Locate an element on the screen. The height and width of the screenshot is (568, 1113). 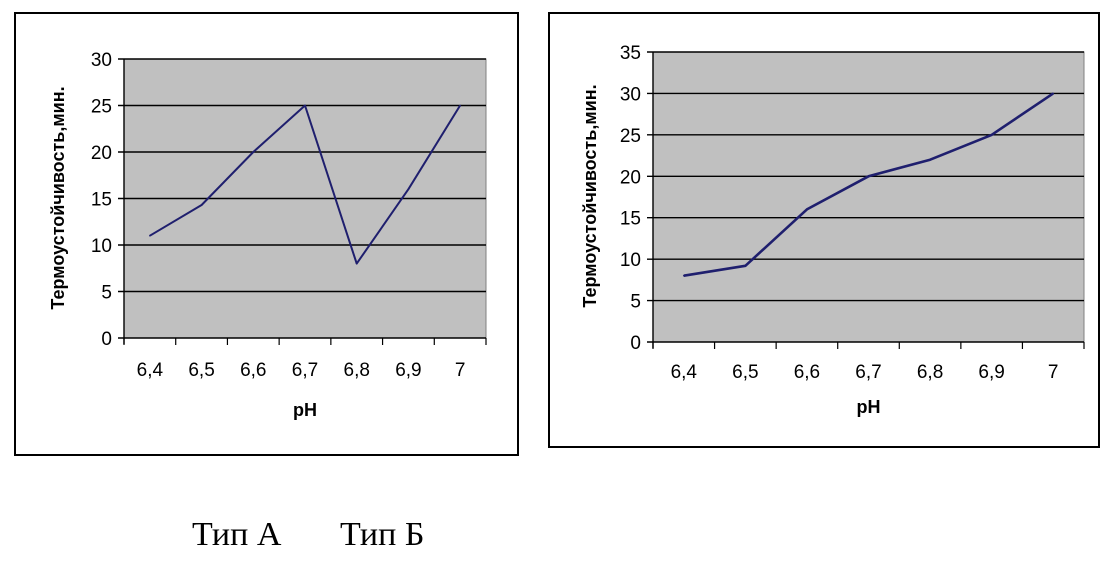
chart-b-y-tick-label: 15 is located at coordinates (630, 219).